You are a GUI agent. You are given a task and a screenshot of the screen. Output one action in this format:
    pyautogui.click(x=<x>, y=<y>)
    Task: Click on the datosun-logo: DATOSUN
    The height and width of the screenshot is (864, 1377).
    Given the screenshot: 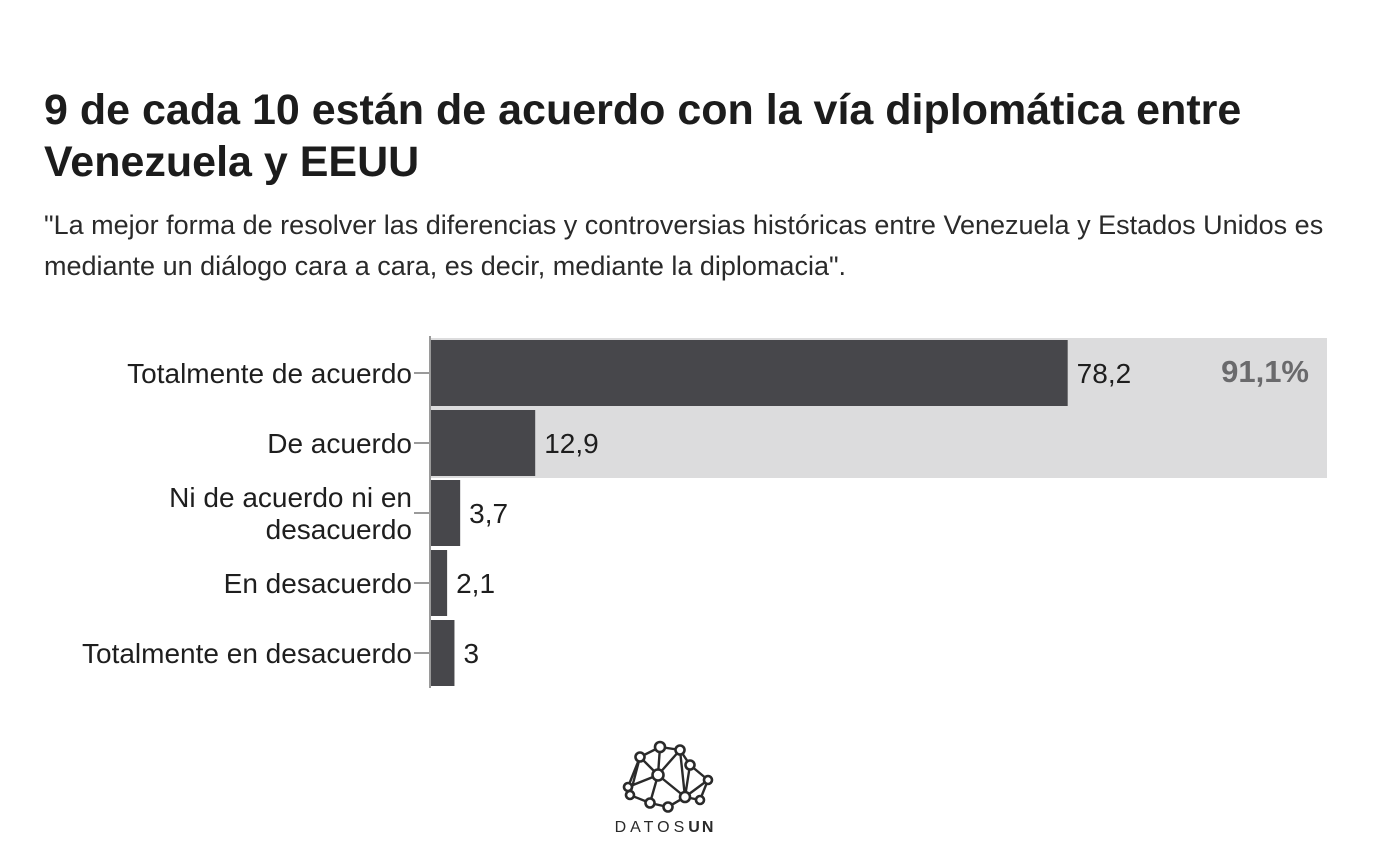 What is the action you would take?
    pyautogui.click(x=665, y=790)
    